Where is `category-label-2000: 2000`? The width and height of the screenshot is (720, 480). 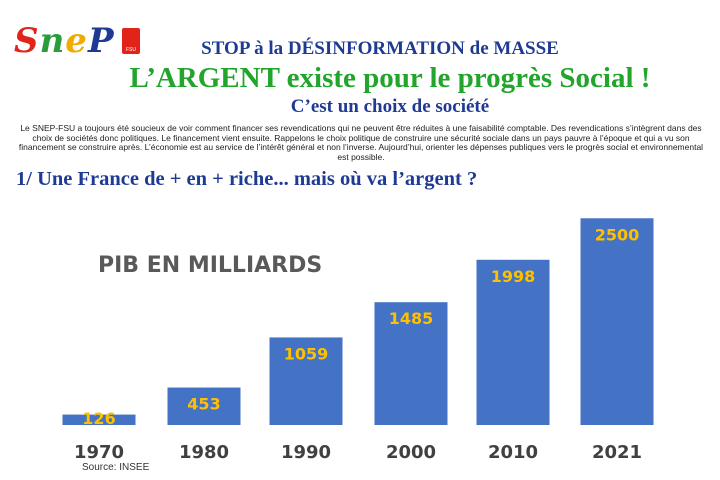 category-label-2000: 2000 is located at coordinates (411, 452).